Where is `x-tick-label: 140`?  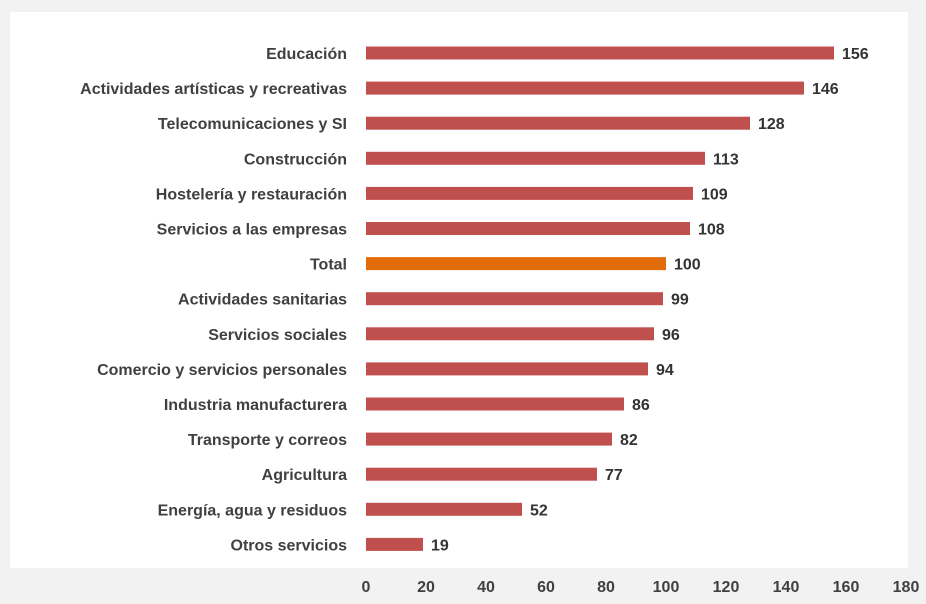
x-tick-label: 140 is located at coordinates (786, 587).